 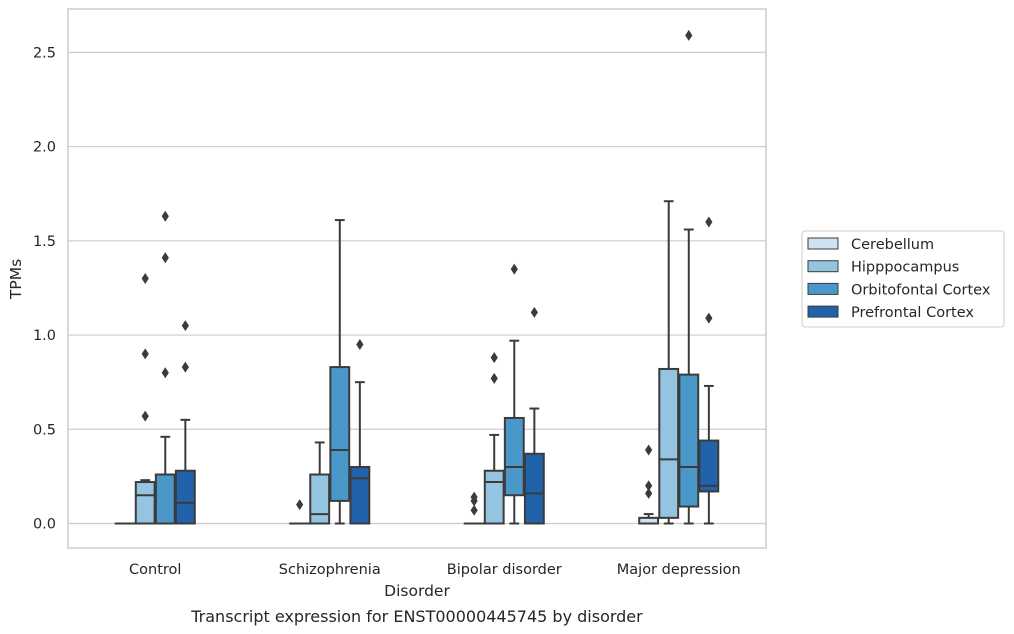 I want to click on legend-label: Hipppocampus, so click(x=905, y=268).